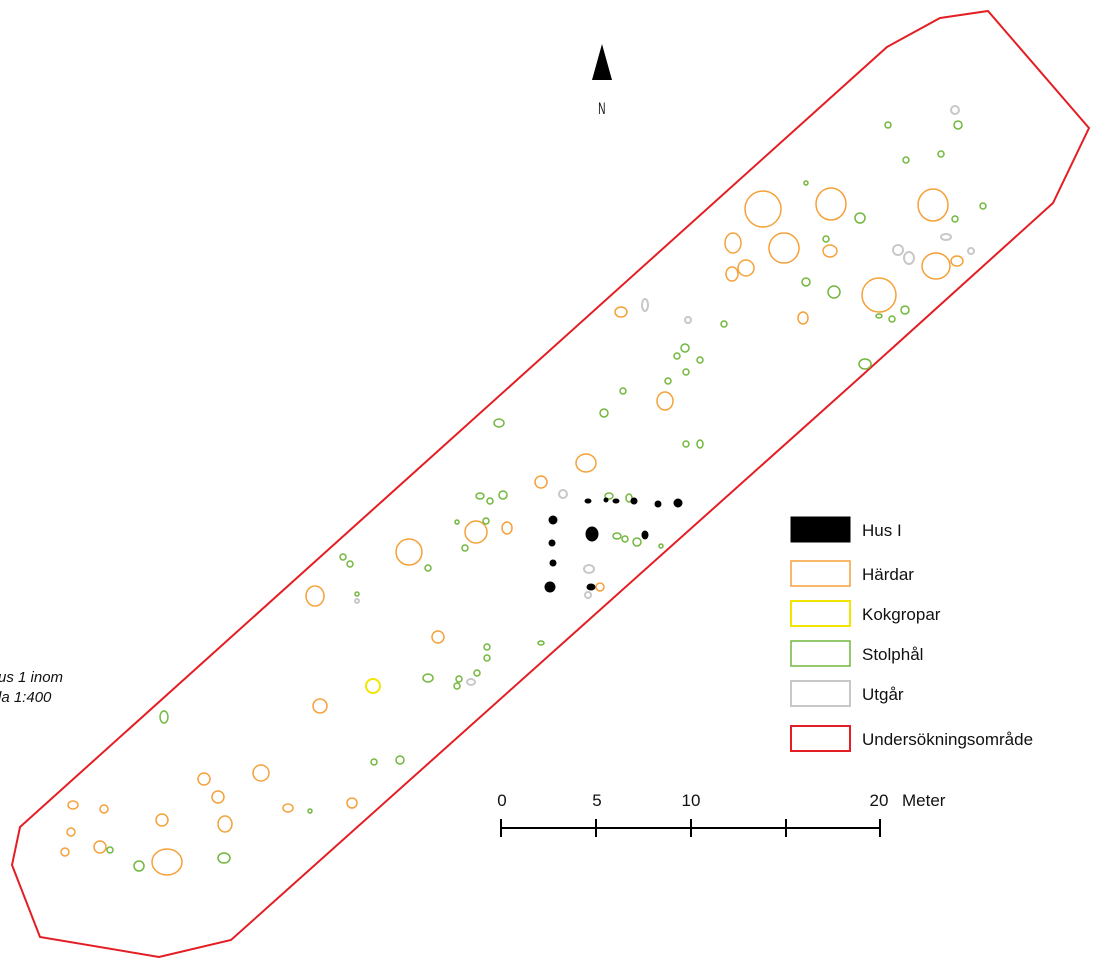 The width and height of the screenshot is (1101, 958). Describe the element at coordinates (888, 574) in the screenshot. I see `legend-label-hardar: Härdar` at that location.